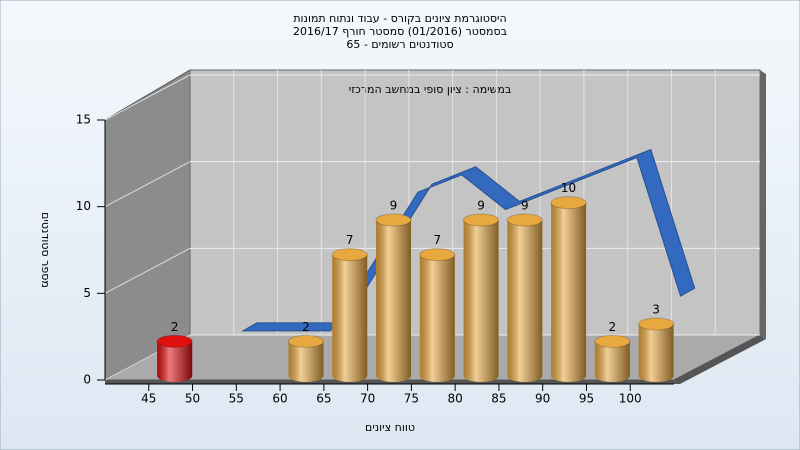 The image size is (800, 450). What do you see at coordinates (148, 399) in the screenshot?
I see `x-tick-label: 45` at bounding box center [148, 399].